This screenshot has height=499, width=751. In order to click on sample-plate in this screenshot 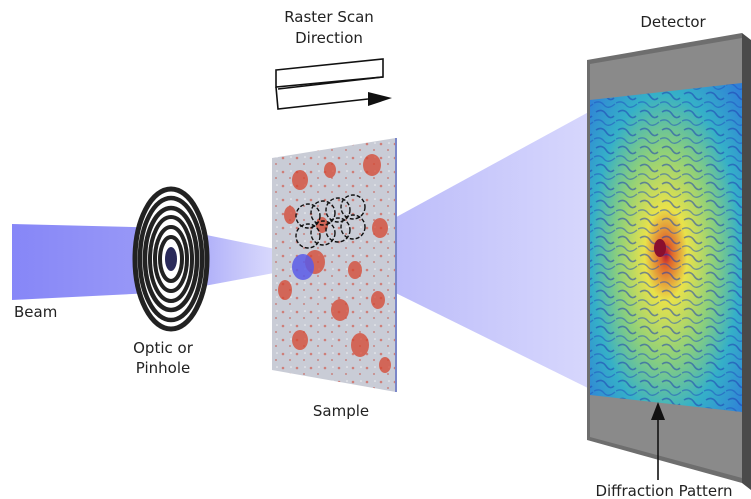, I will do `click(334, 265)`.